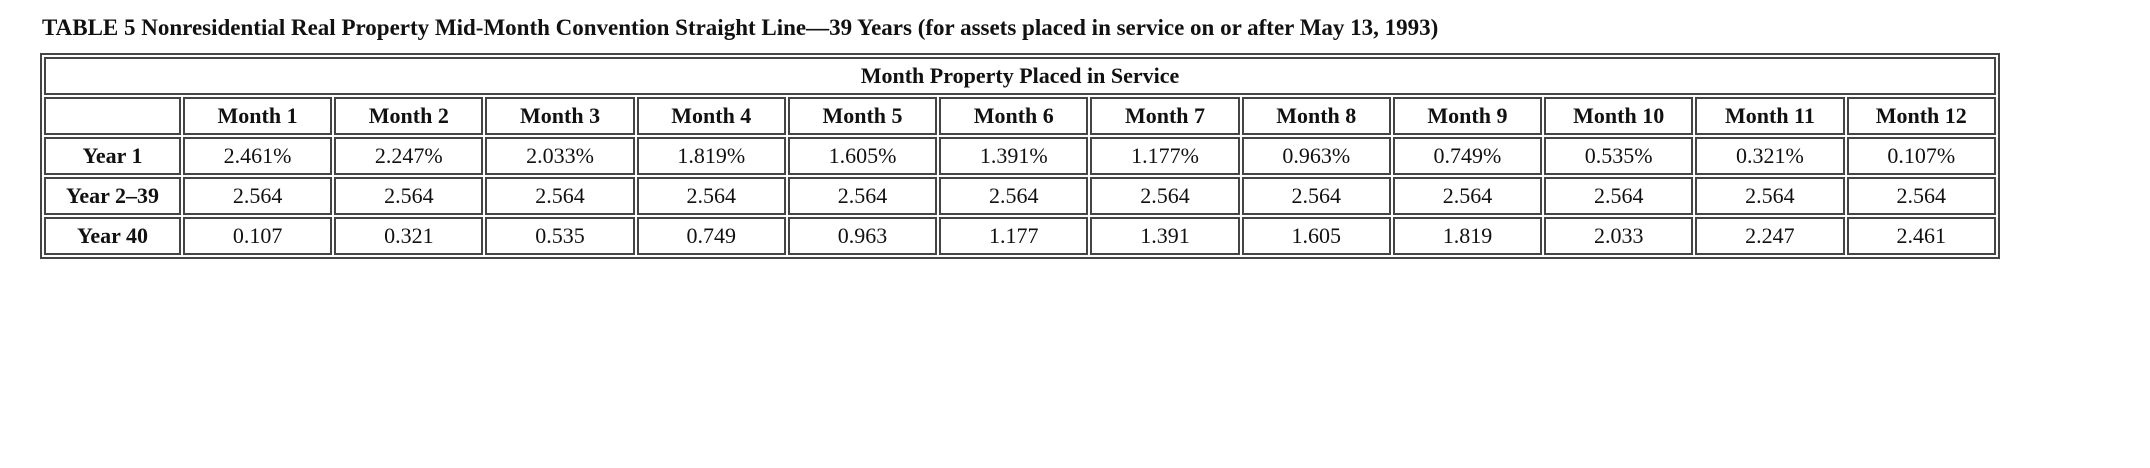  Describe the element at coordinates (112, 196) in the screenshot. I see `row-header-year-2-39: Year 2–39` at that location.